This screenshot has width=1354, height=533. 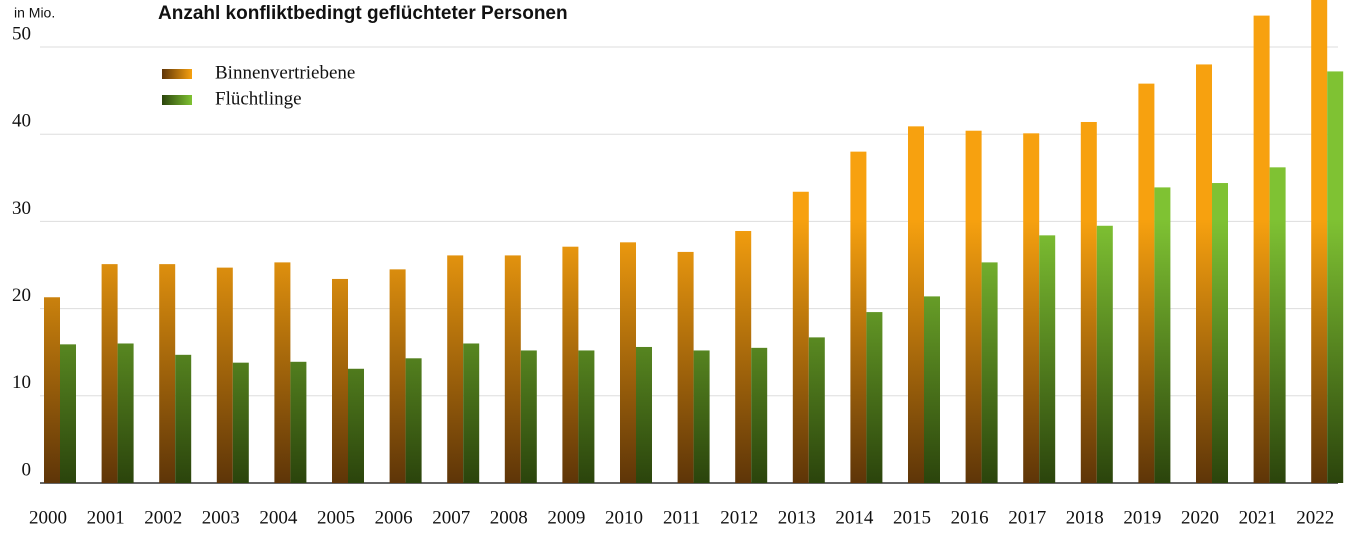 What do you see at coordinates (1200, 517) in the screenshot?
I see `x-tick-label: 2020` at bounding box center [1200, 517].